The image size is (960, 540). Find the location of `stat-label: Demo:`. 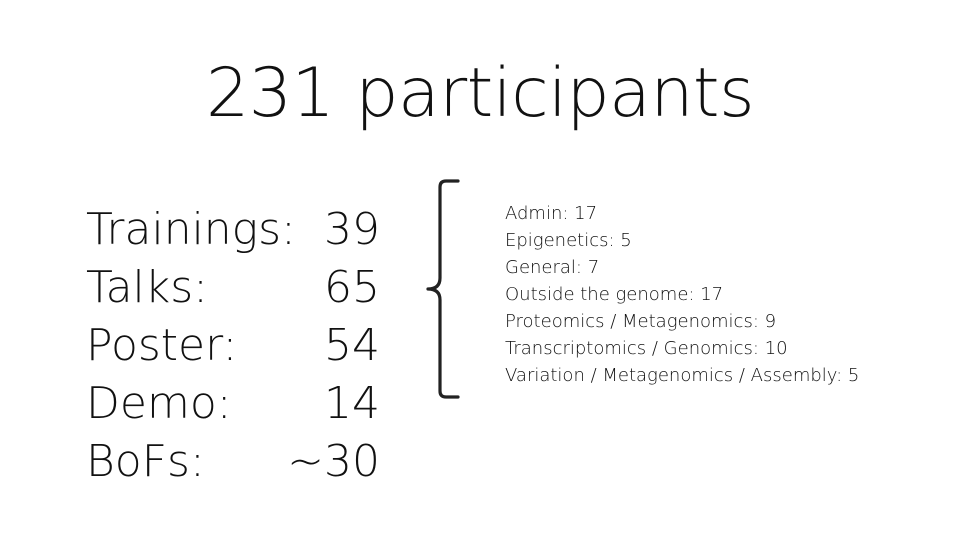

stat-label: Demo: is located at coordinates (159, 403).